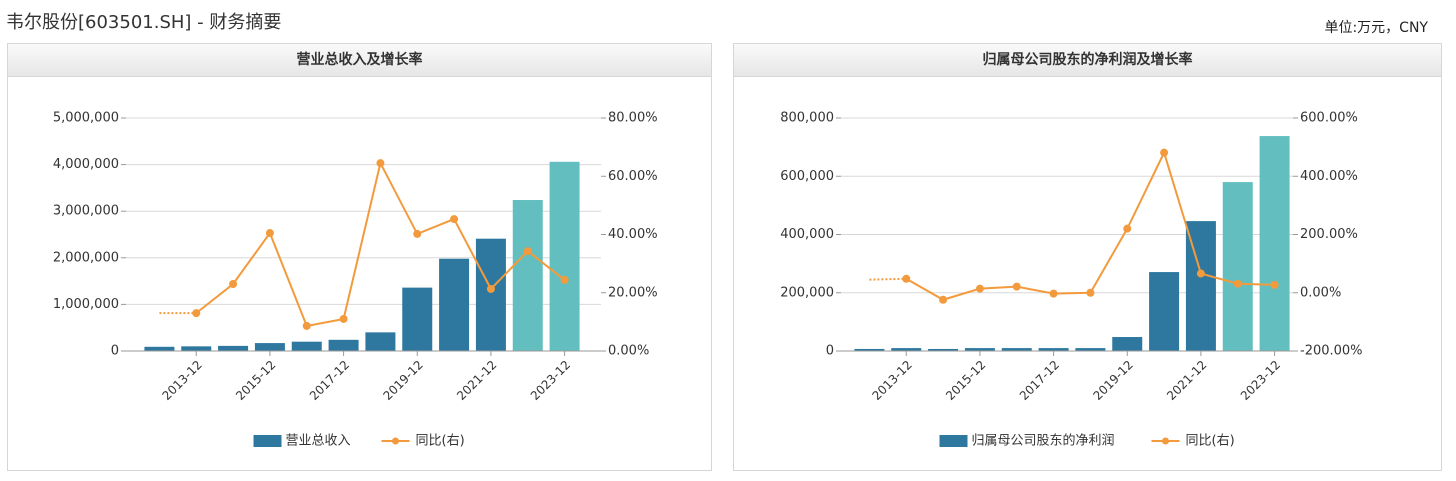 The image size is (1456, 481). I want to click on y2-tick-label: -200.00%, so click(1331, 351).